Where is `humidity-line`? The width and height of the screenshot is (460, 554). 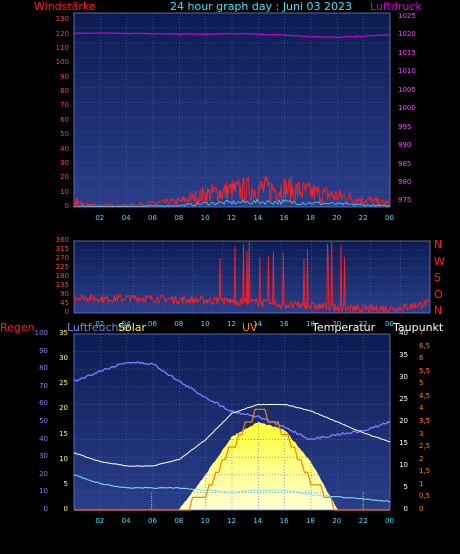 humidity-line is located at coordinates (232, 401).